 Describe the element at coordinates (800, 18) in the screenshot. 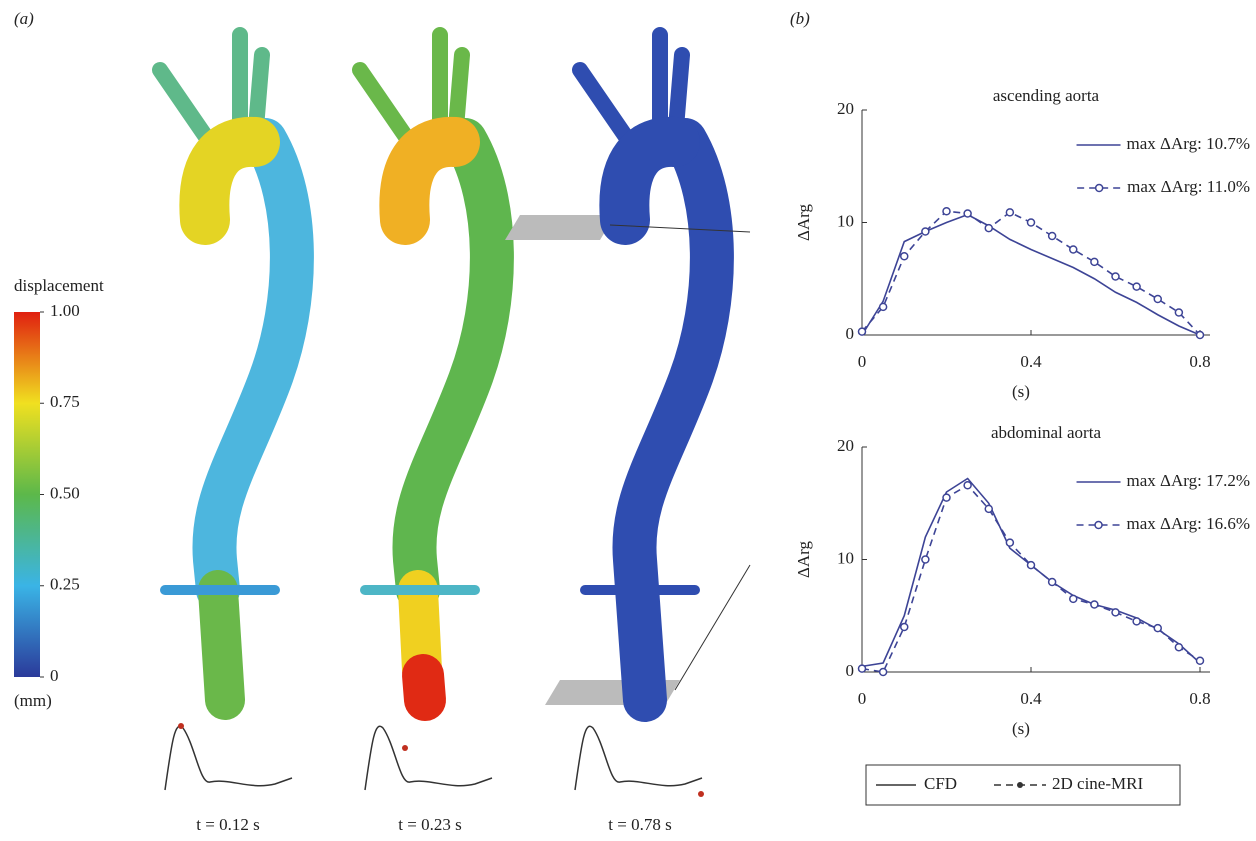

I see `panel-label: (b)` at that location.